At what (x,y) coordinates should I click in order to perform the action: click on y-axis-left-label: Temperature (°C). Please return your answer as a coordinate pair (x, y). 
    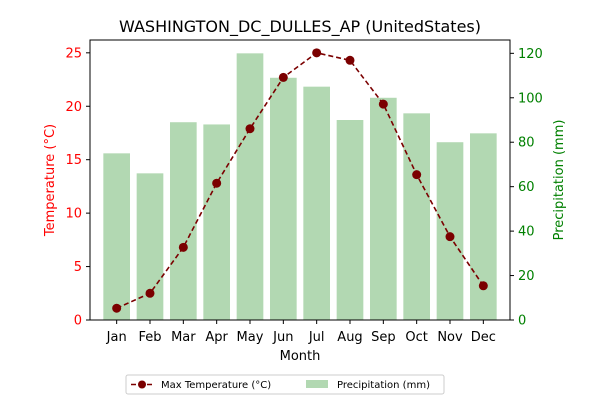
    Looking at the image, I should click on (50, 180).